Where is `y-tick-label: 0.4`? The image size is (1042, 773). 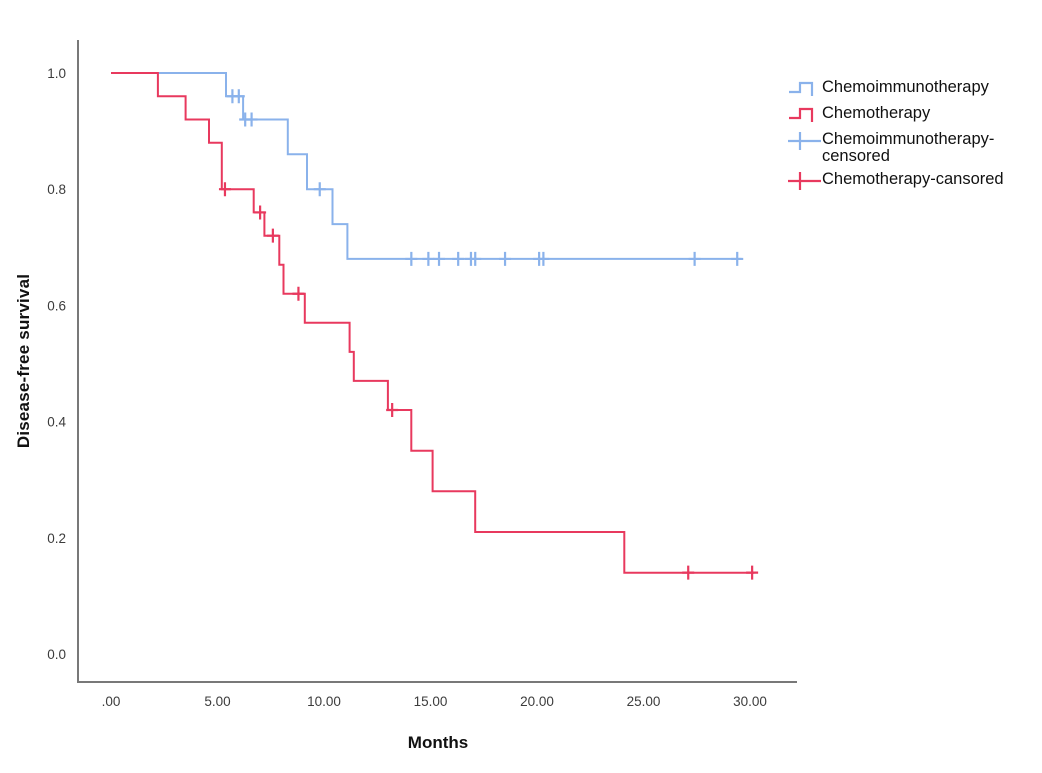 y-tick-label: 0.4 is located at coordinates (56, 422).